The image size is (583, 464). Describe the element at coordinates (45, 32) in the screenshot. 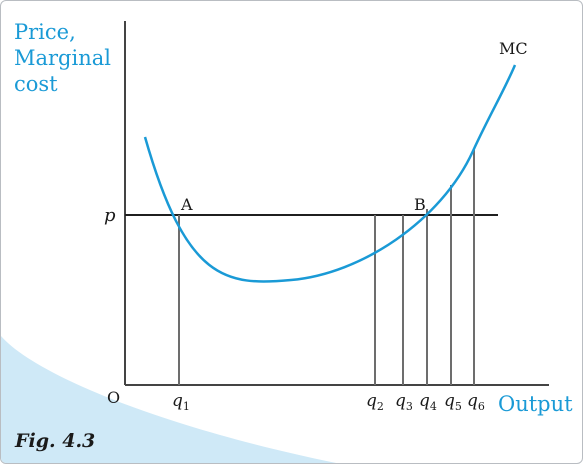

I see `y-axis-label-line-1: Price,` at that location.